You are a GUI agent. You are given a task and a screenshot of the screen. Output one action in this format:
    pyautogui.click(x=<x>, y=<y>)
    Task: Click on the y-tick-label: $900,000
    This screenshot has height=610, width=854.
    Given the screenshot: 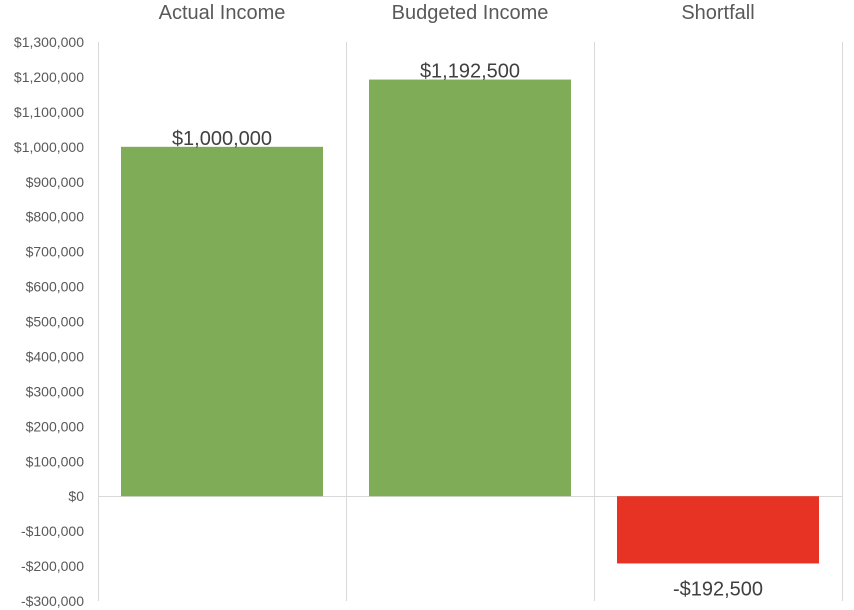 What is the action you would take?
    pyautogui.click(x=55, y=182)
    